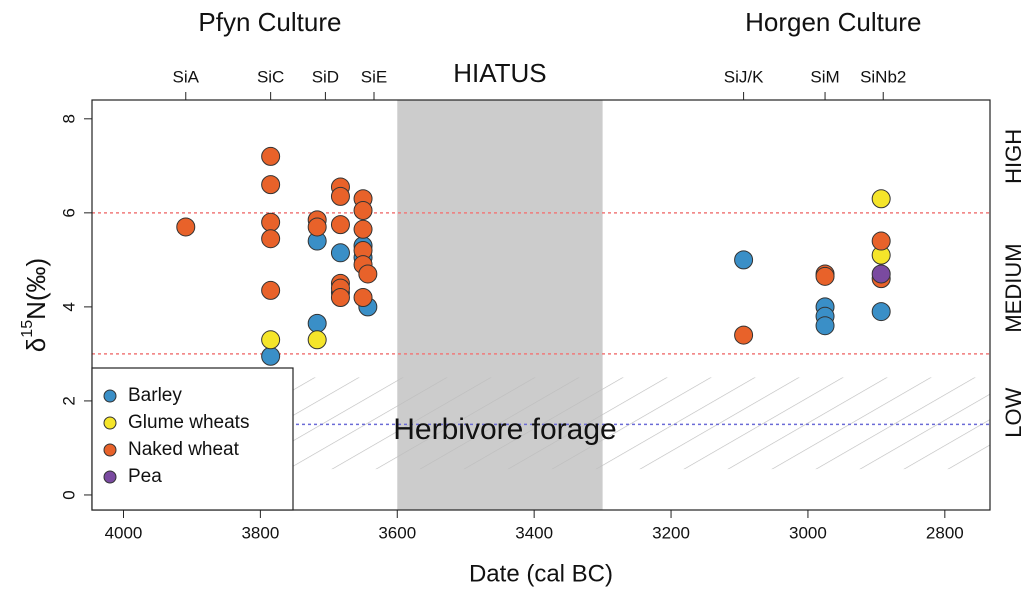  What do you see at coordinates (1013, 412) in the screenshot?
I see `zone-label: LOW` at bounding box center [1013, 412].